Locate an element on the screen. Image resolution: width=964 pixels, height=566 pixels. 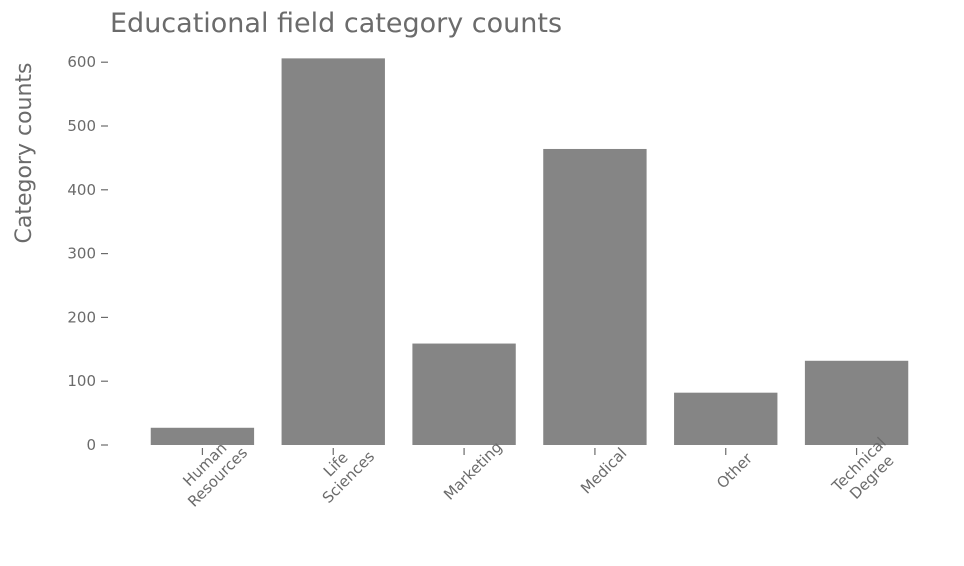
y-tick-label: 200 is located at coordinates (81, 317).